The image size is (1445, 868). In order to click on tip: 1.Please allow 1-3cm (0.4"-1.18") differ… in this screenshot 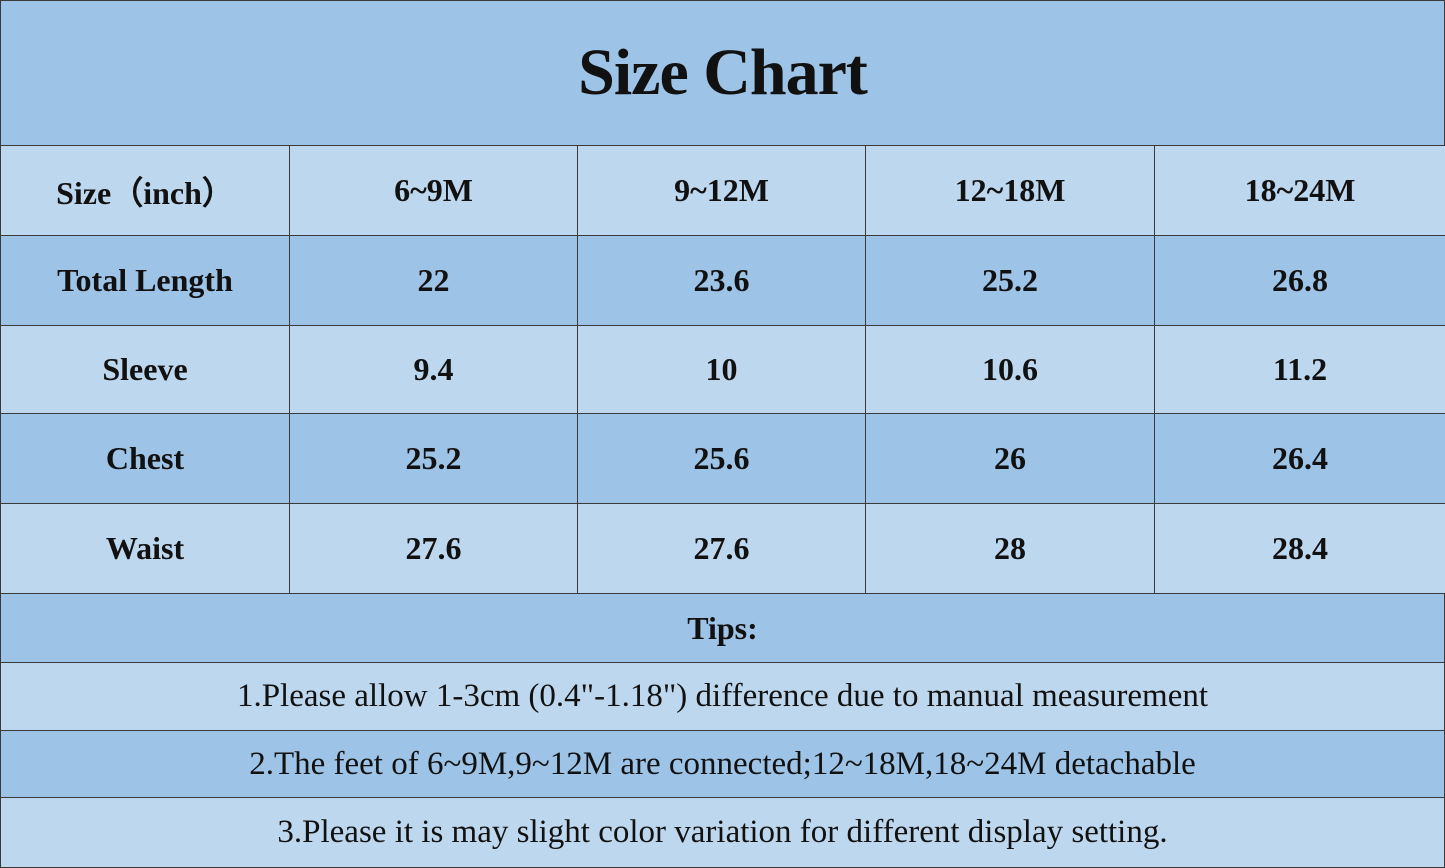, I will do `click(722, 696)`.